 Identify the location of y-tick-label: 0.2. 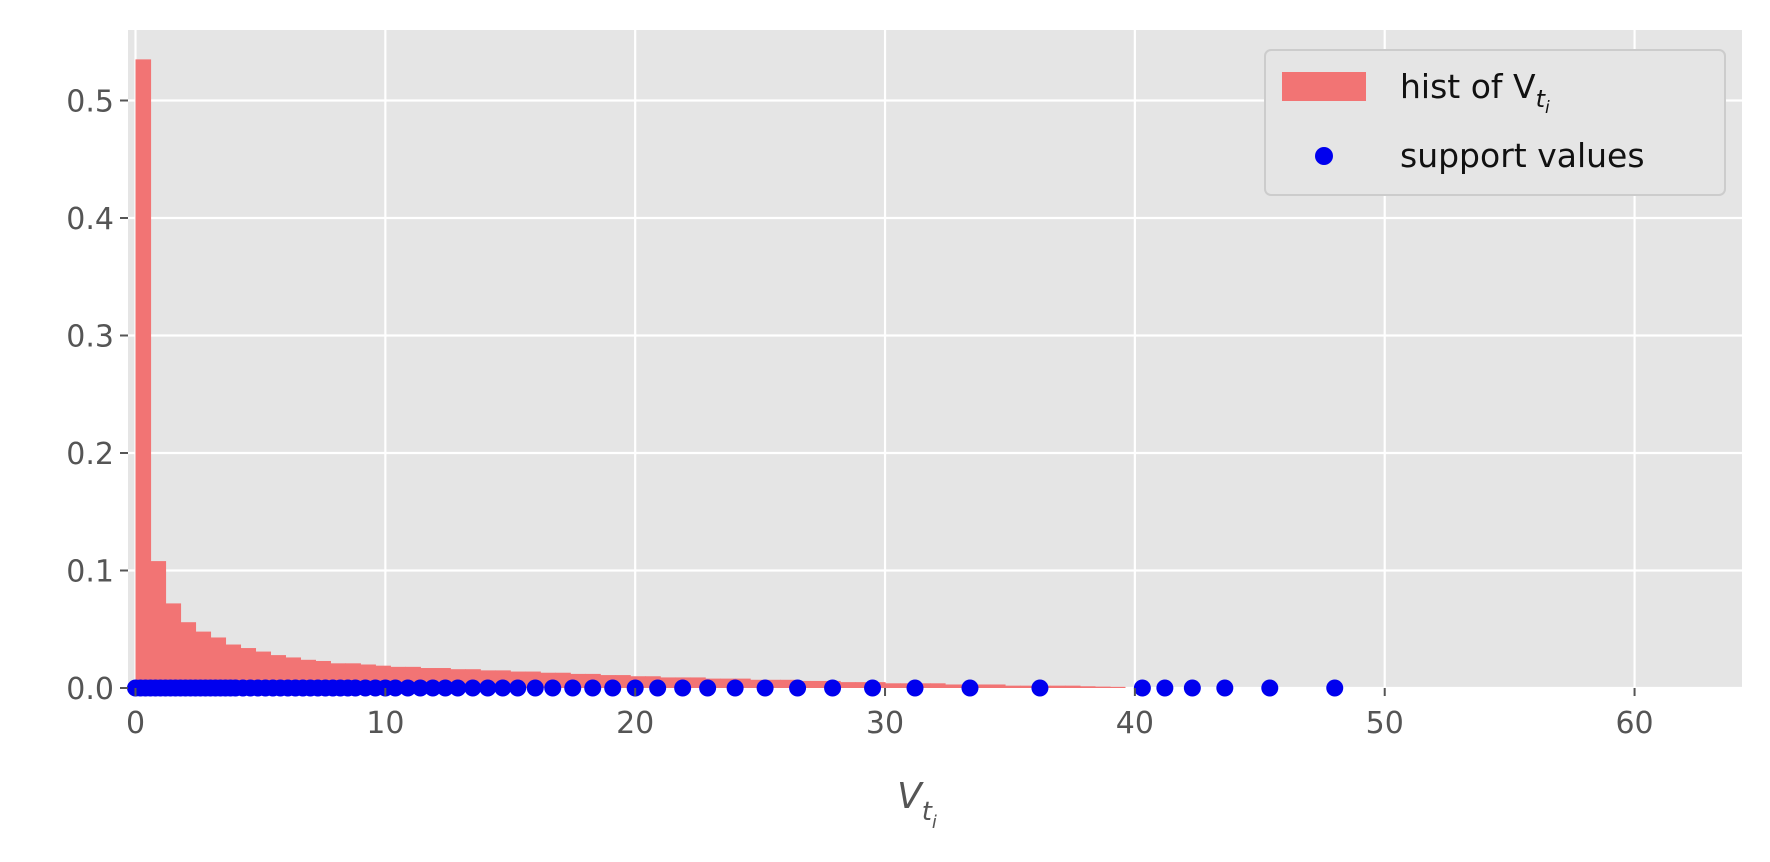
(90, 454).